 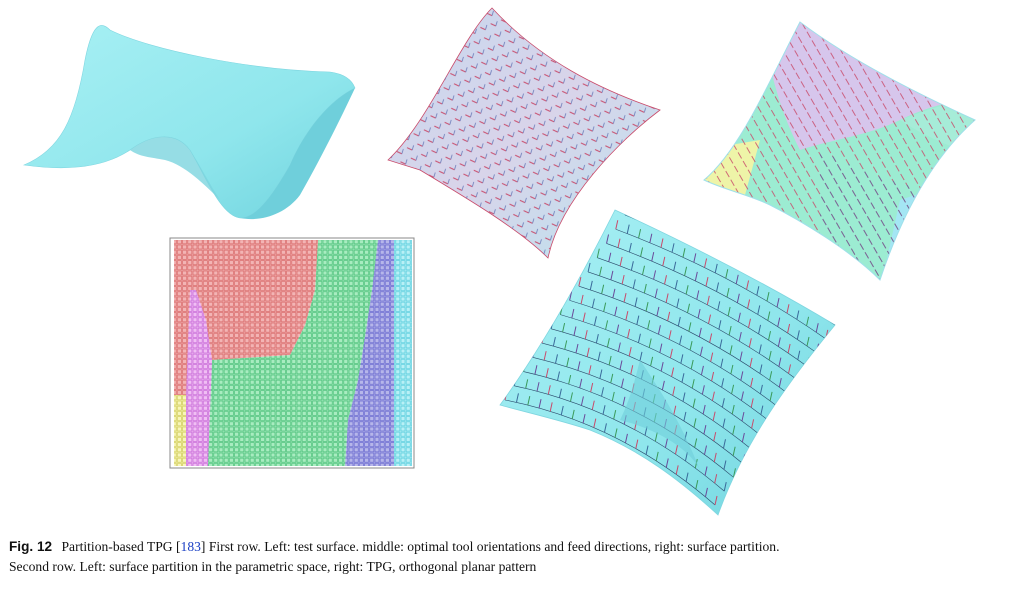 What do you see at coordinates (402, 353) in the screenshot?
I see `partition-cyan` at bounding box center [402, 353].